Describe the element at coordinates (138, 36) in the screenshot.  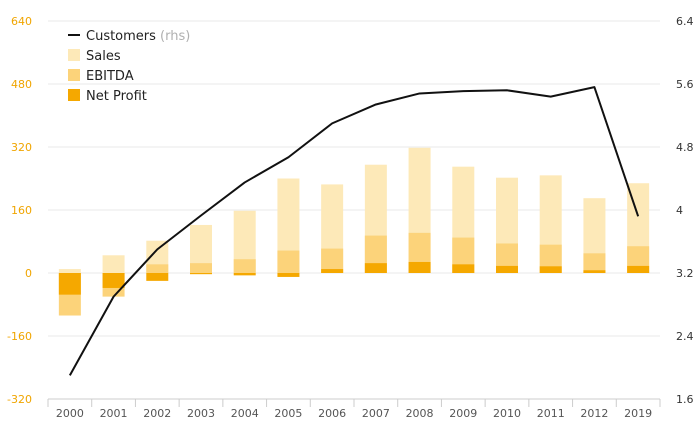
I see `legend-label-customers: Customers (rhs)` at that location.